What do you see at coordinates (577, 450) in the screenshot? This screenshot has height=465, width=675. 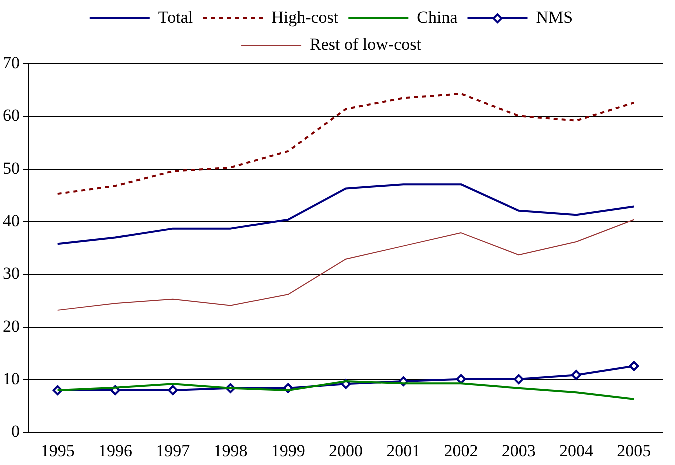 I see `x-tick-label: 2004` at bounding box center [577, 450].